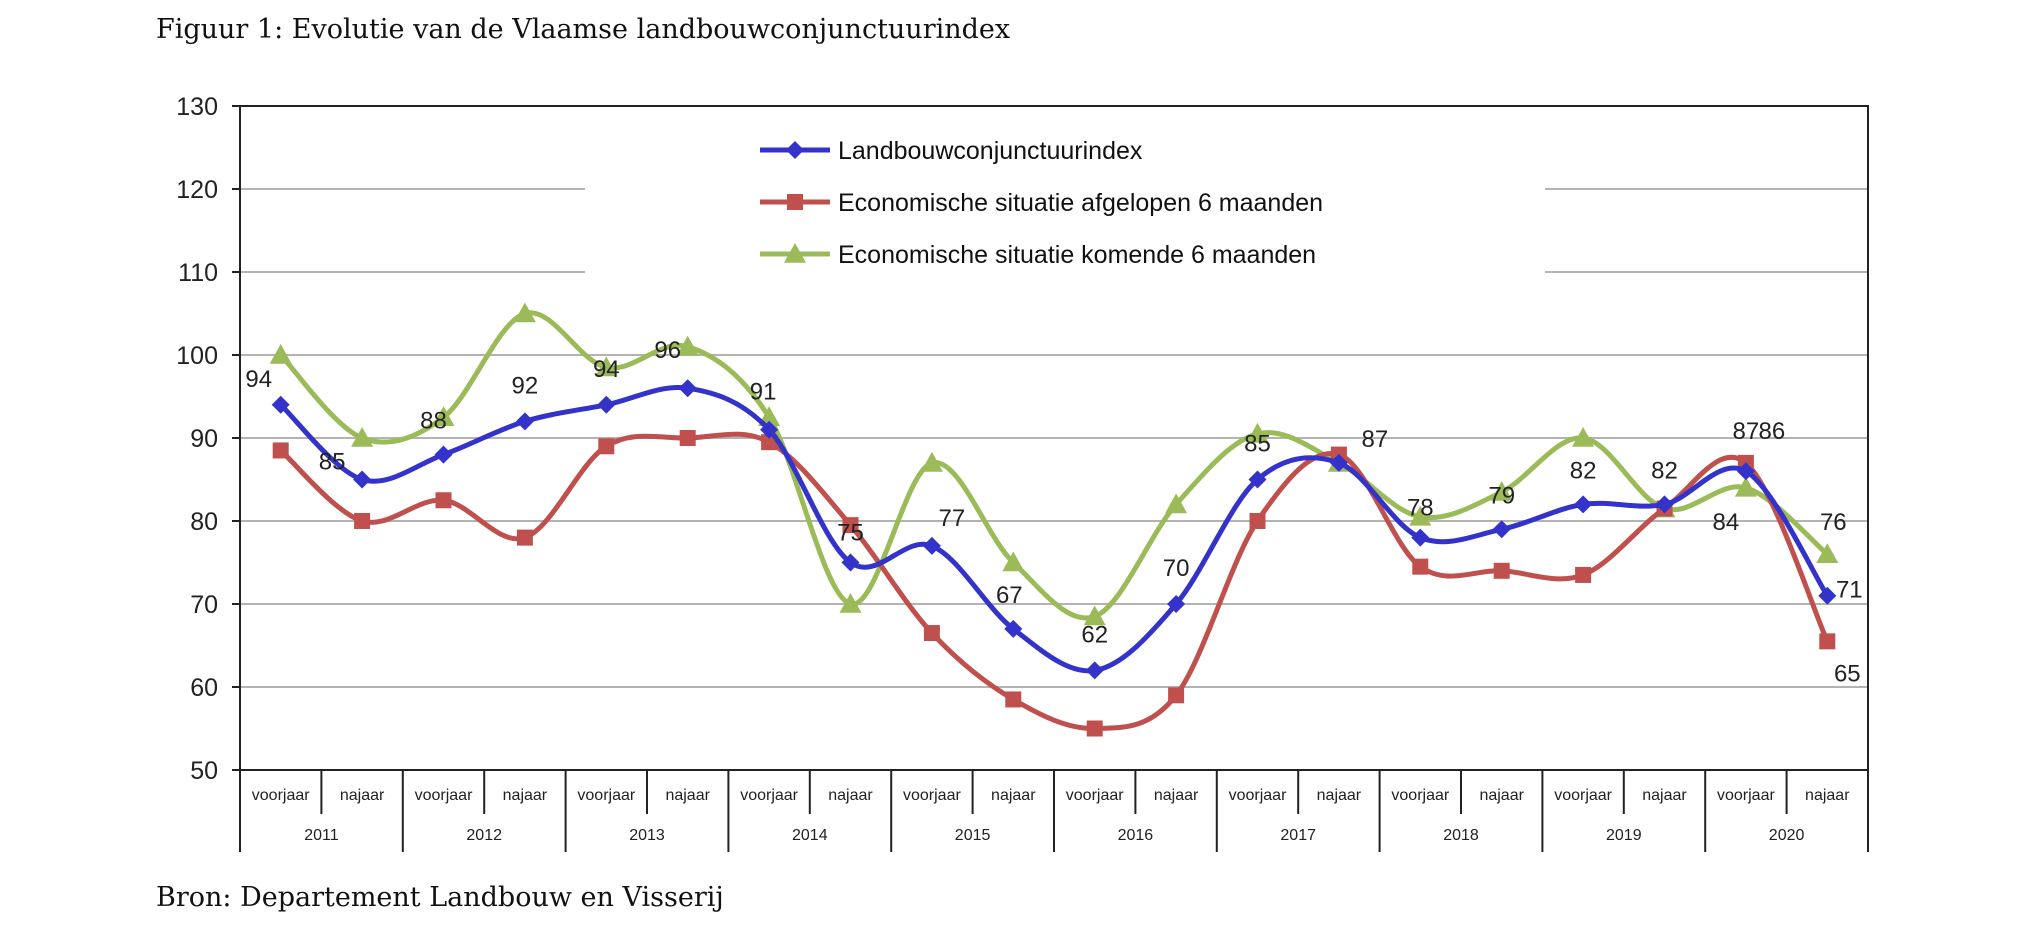 This screenshot has height=936, width=2030. Describe the element at coordinates (1787, 835) in the screenshot. I see `x-year-label: 2020` at that location.